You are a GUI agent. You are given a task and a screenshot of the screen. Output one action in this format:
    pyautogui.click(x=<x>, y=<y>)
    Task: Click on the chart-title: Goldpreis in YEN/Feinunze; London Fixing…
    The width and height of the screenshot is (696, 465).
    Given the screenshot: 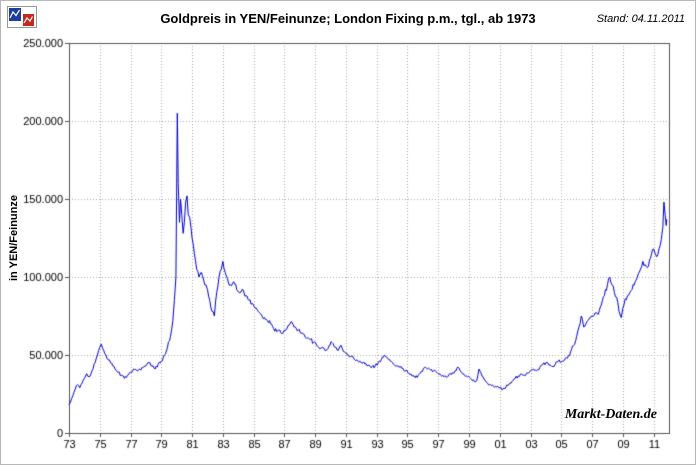 What is the action you would take?
    pyautogui.click(x=348, y=18)
    